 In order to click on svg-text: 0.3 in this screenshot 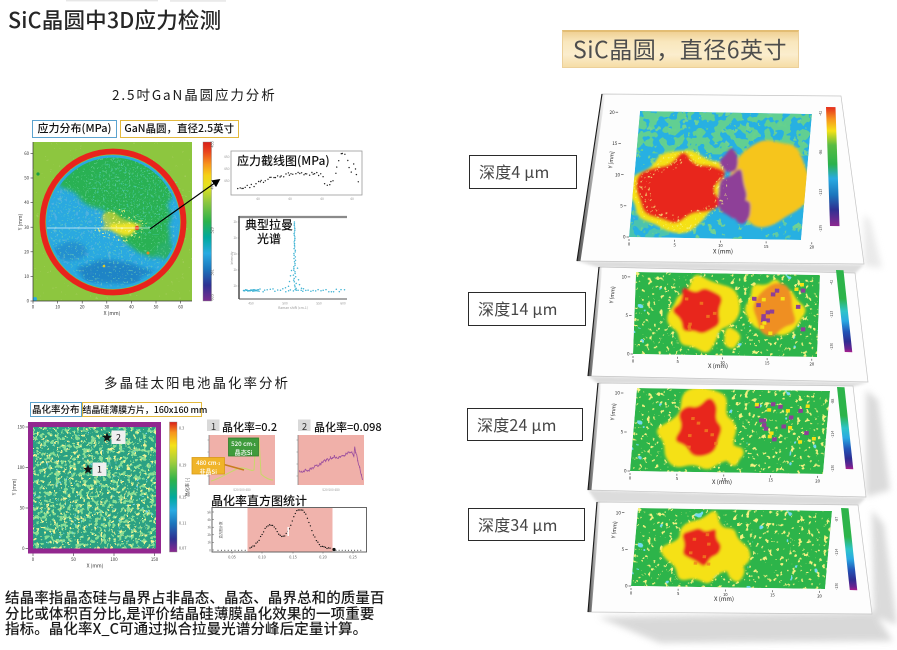, I will do `click(181, 429)`.